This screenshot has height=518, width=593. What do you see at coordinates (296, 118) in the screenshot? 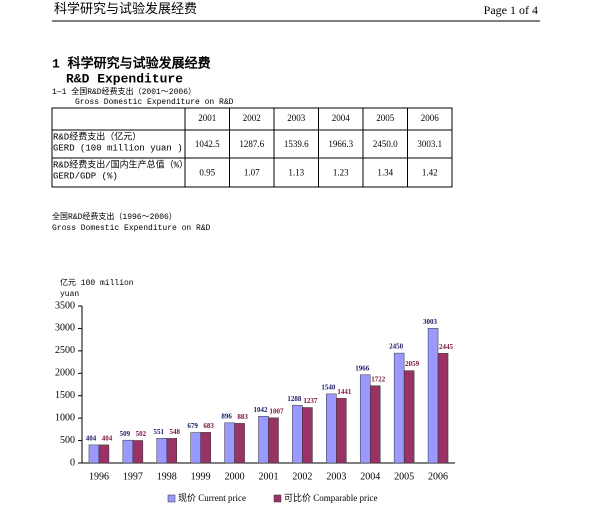
I see `column-header: 2003` at bounding box center [296, 118].